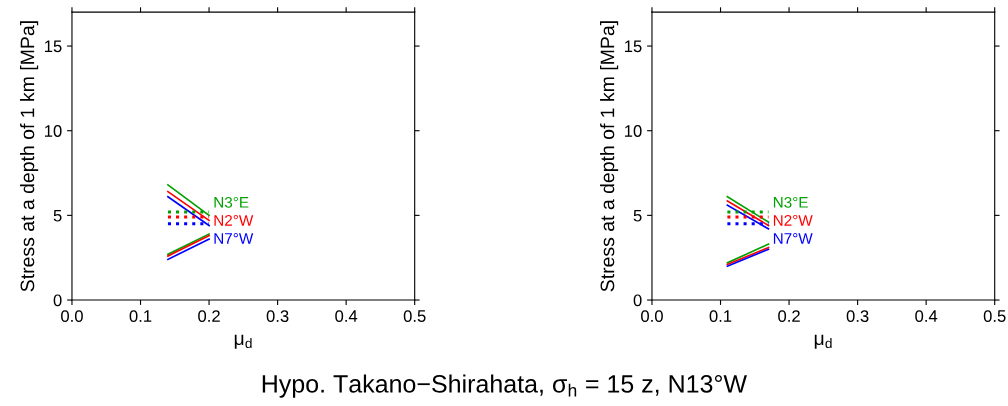 This screenshot has height=406, width=1008. Describe the element at coordinates (504, 386) in the screenshot. I see `text: Hypo. Takano−Shirahata, σ$_{h}$ = 15 z, N13°W` at that location.